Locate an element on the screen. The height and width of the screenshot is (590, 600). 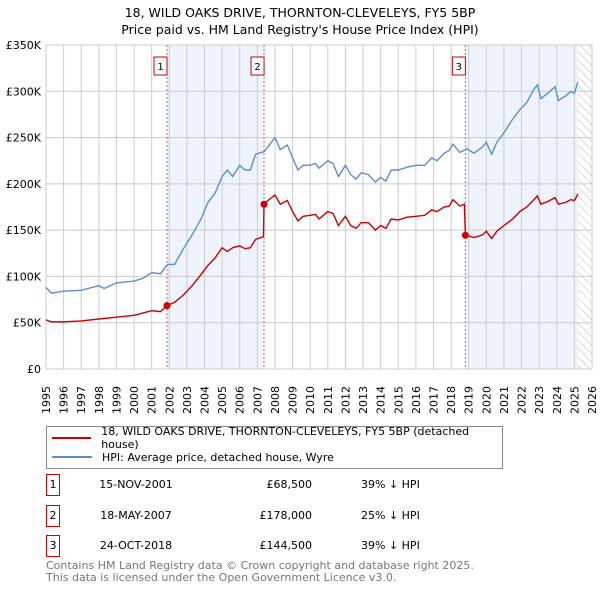
x-tick-label: 2019 is located at coordinates (469, 400).